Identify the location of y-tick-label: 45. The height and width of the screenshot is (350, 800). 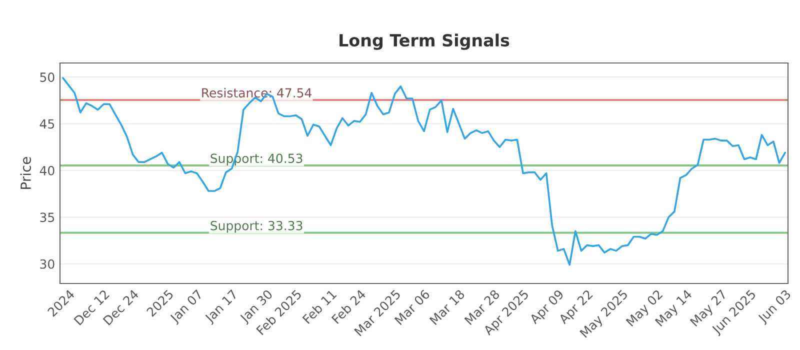
(47, 124).